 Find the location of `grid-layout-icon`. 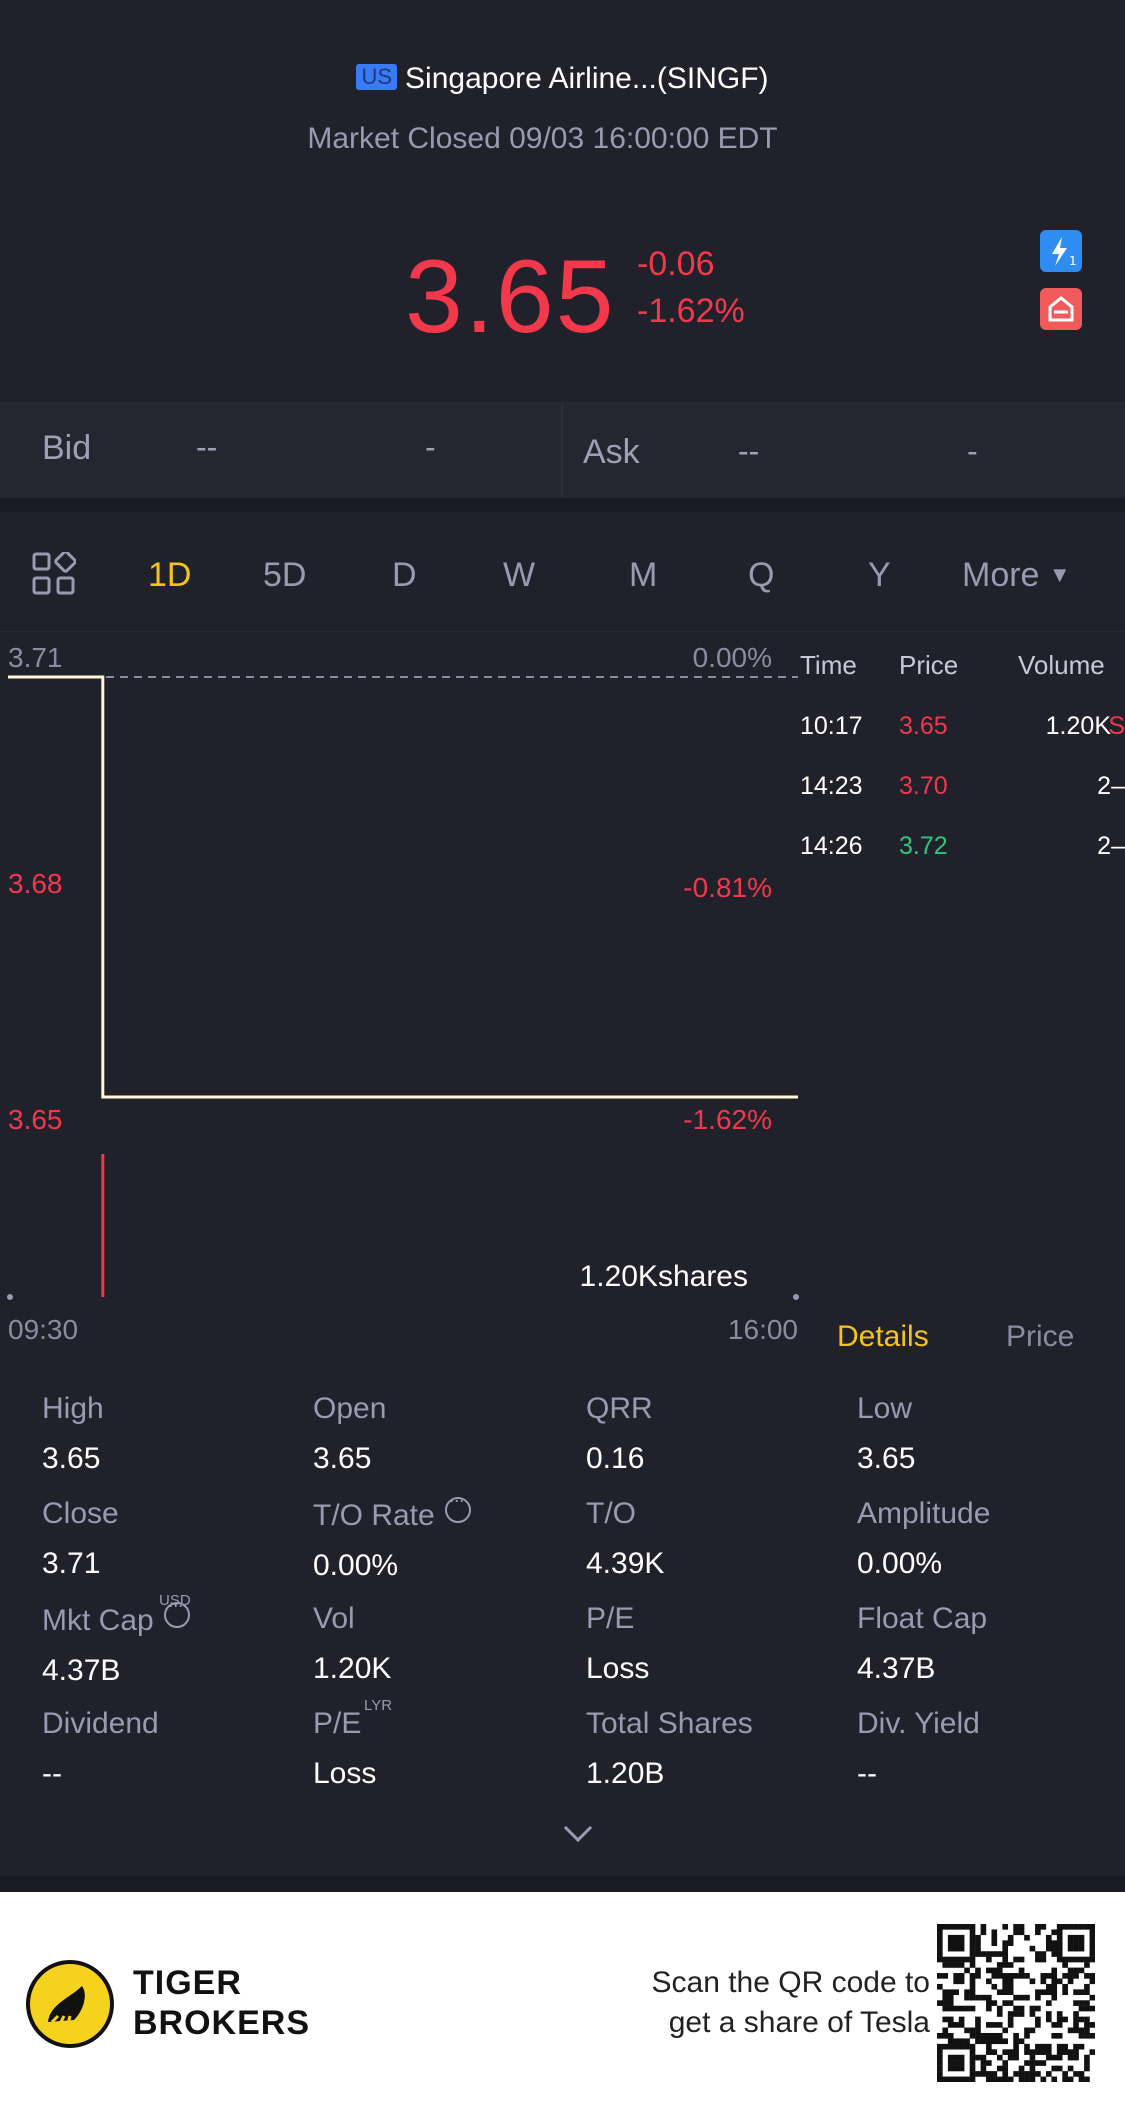

grid-layout-icon is located at coordinates (54, 573).